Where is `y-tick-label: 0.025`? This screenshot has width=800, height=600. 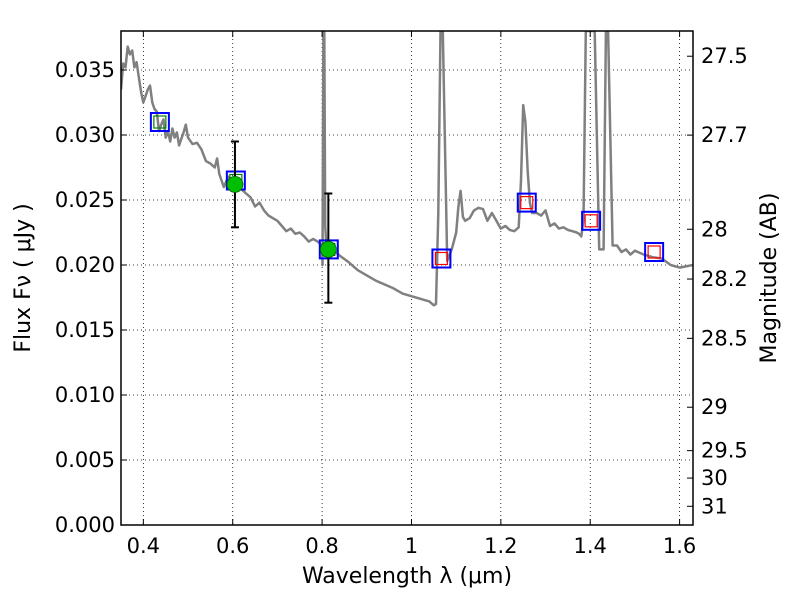
y-tick-label: 0.025 is located at coordinates (85, 200).